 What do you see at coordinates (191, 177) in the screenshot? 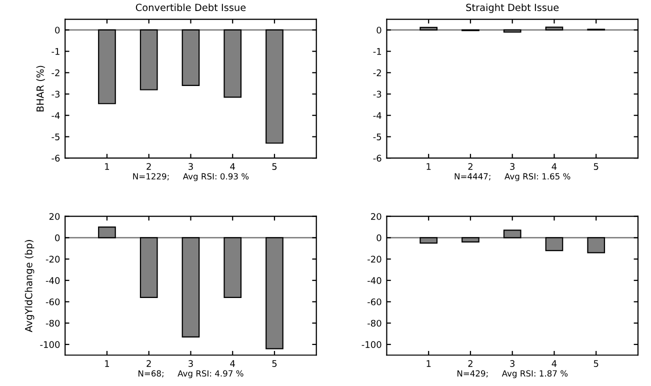
I see `x-axis-title: N=1229; Avg RSI: 0.93 %` at bounding box center [191, 177].